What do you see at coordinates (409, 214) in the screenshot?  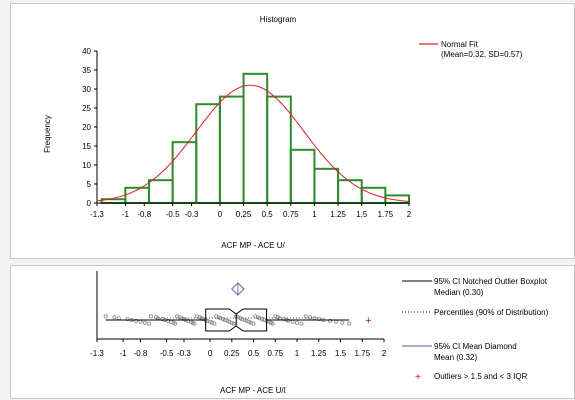 I see `x-tick-label-13: 2` at bounding box center [409, 214].